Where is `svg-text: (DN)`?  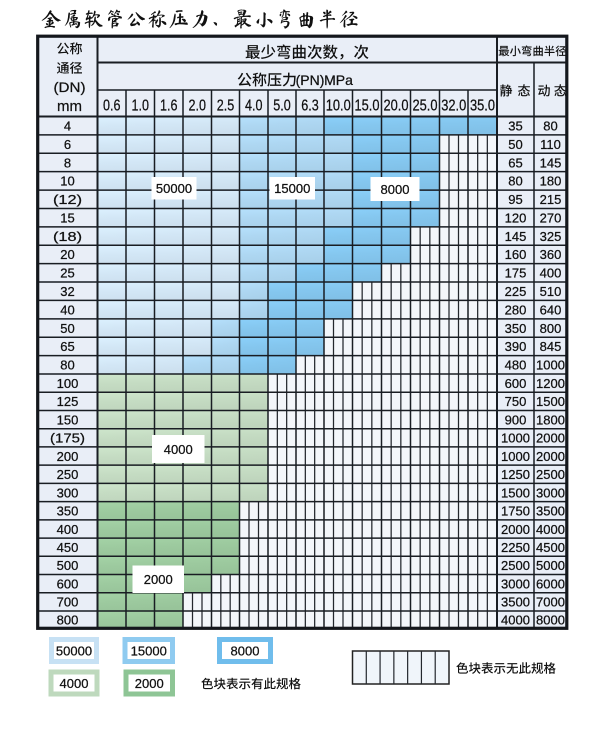
svg-text: (DN) is located at coordinates (70, 87).